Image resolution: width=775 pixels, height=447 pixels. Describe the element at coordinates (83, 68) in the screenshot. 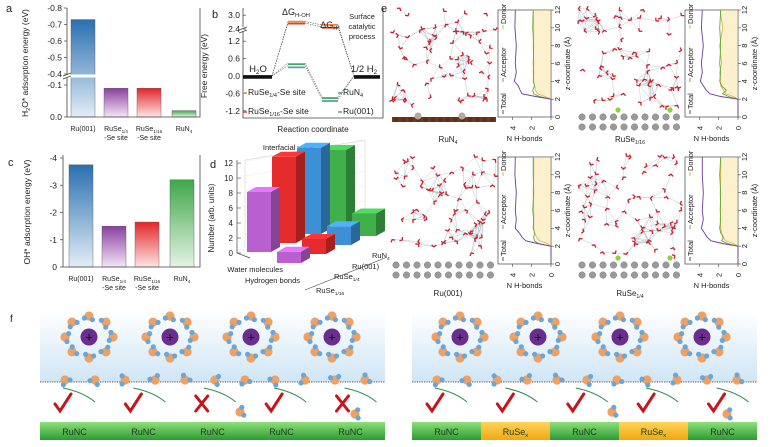

I see `bar` at that location.